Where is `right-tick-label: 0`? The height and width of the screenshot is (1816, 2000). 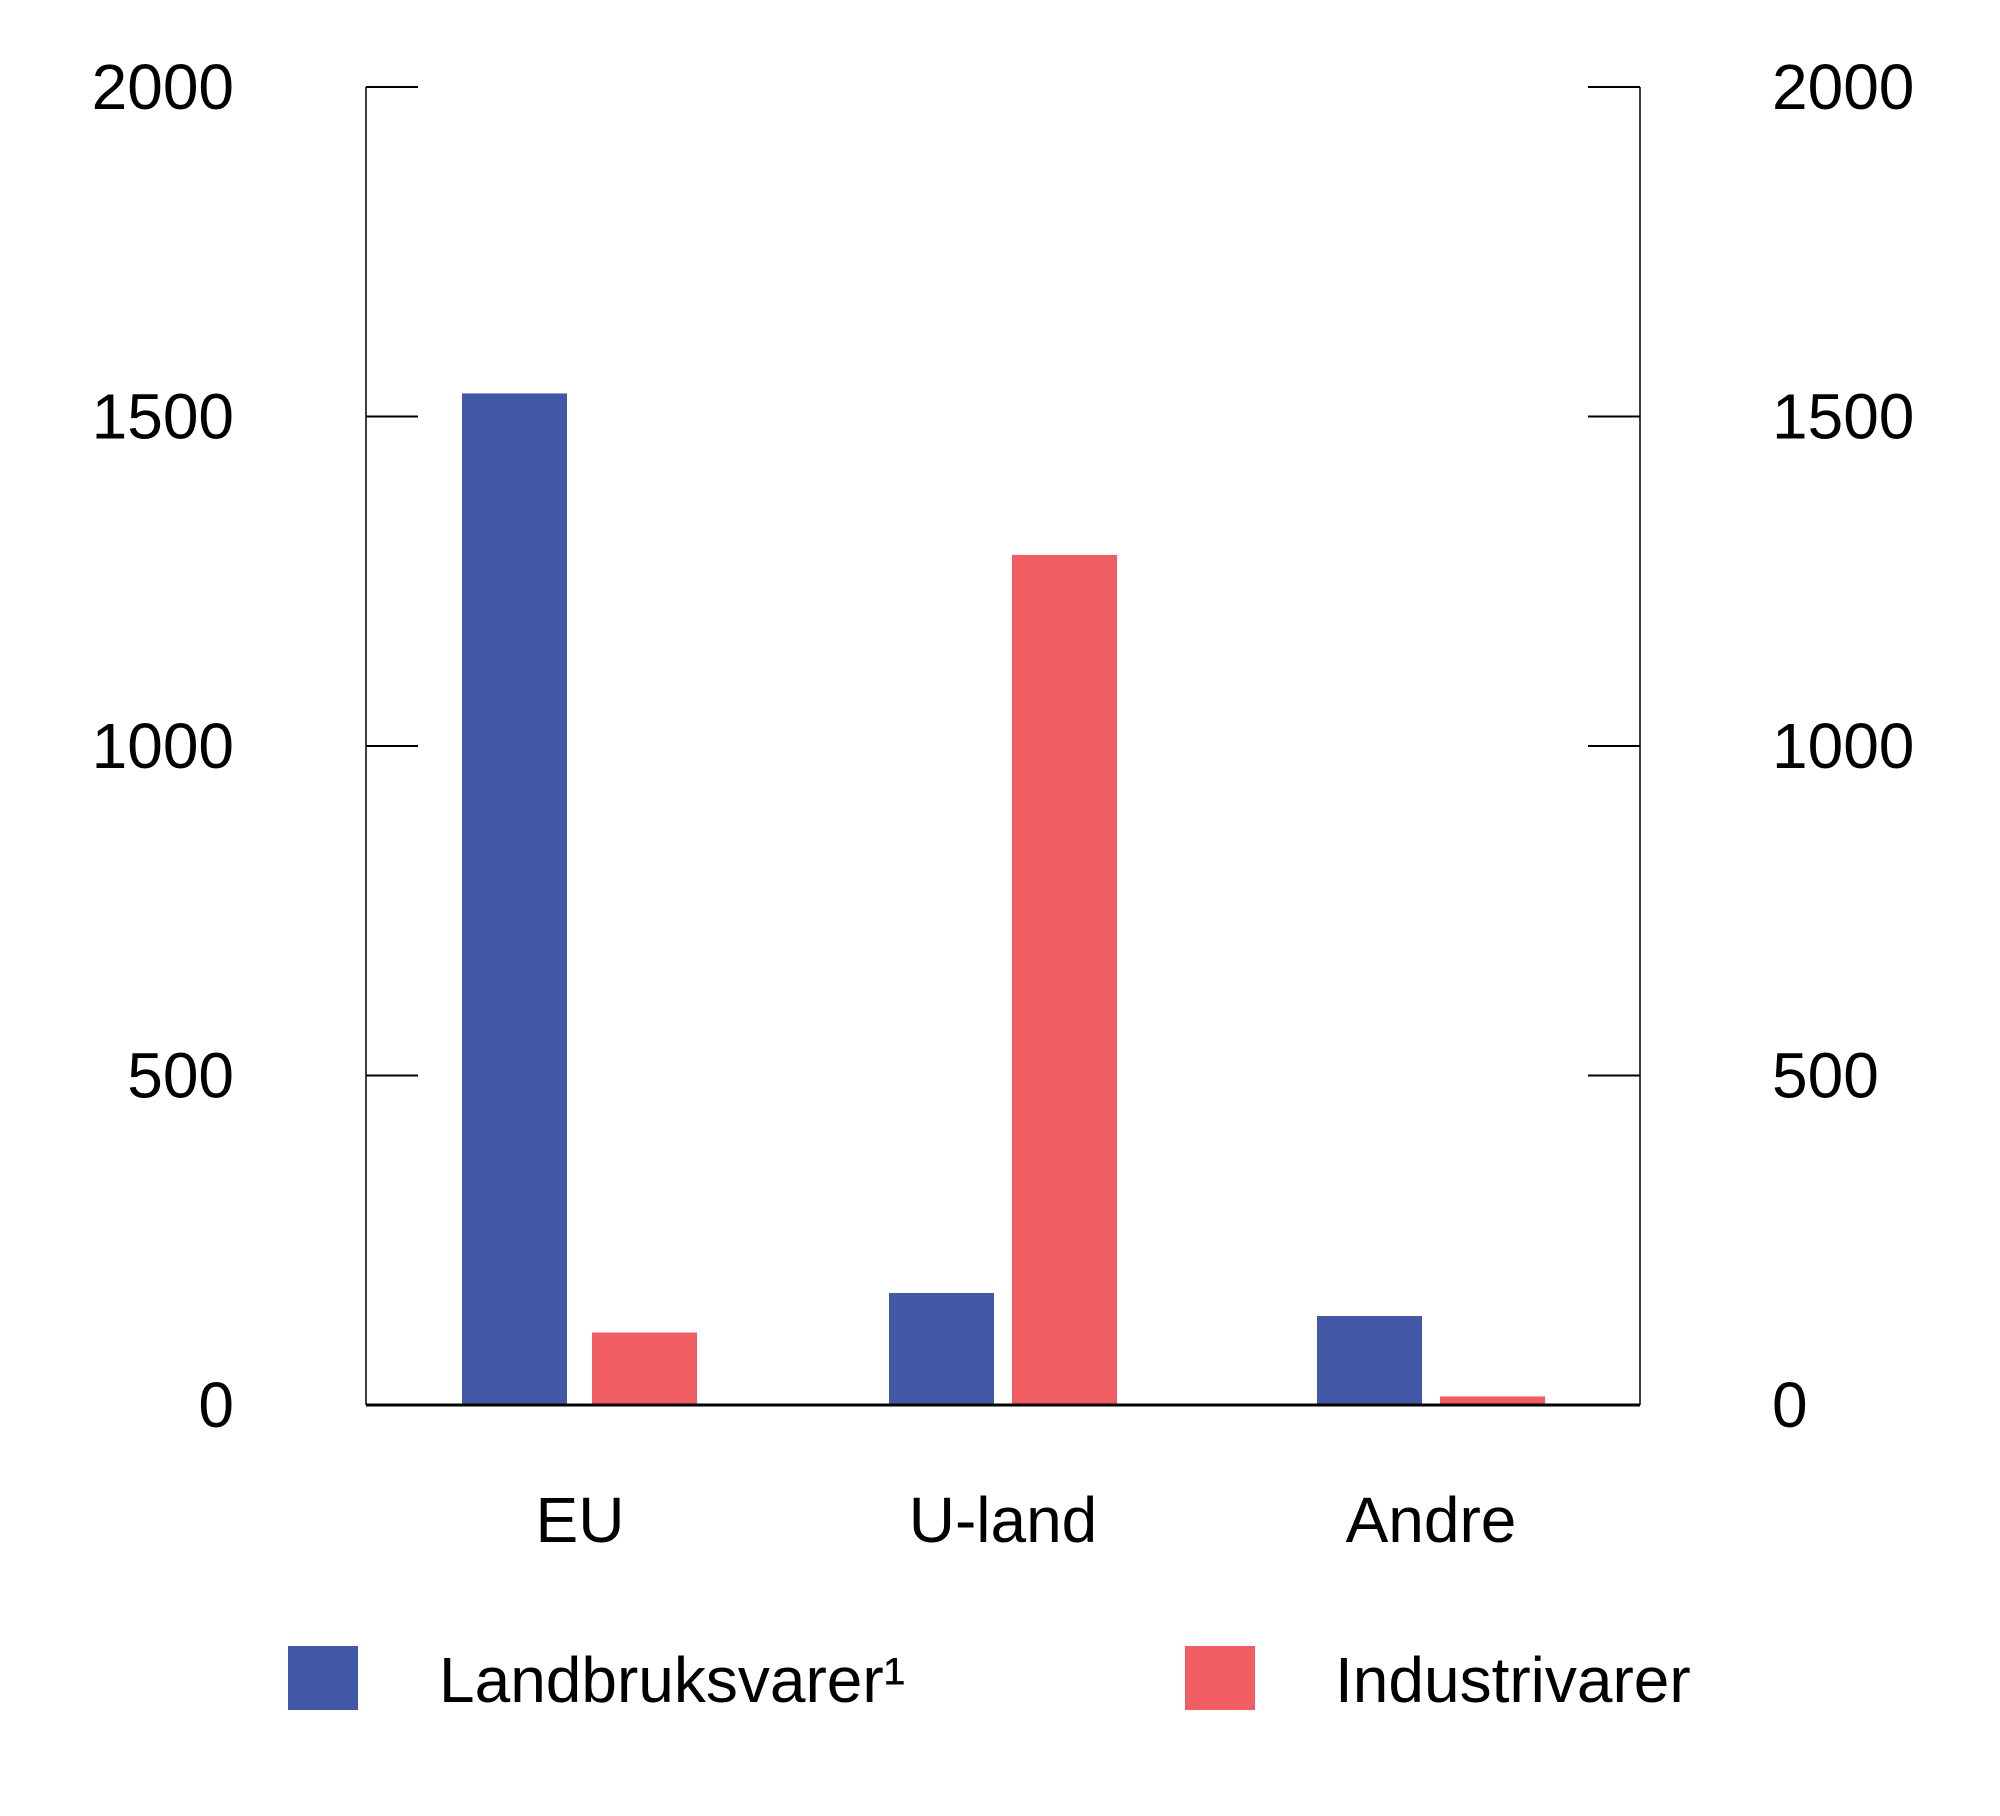
right-tick-label: 0 is located at coordinates (1790, 1405).